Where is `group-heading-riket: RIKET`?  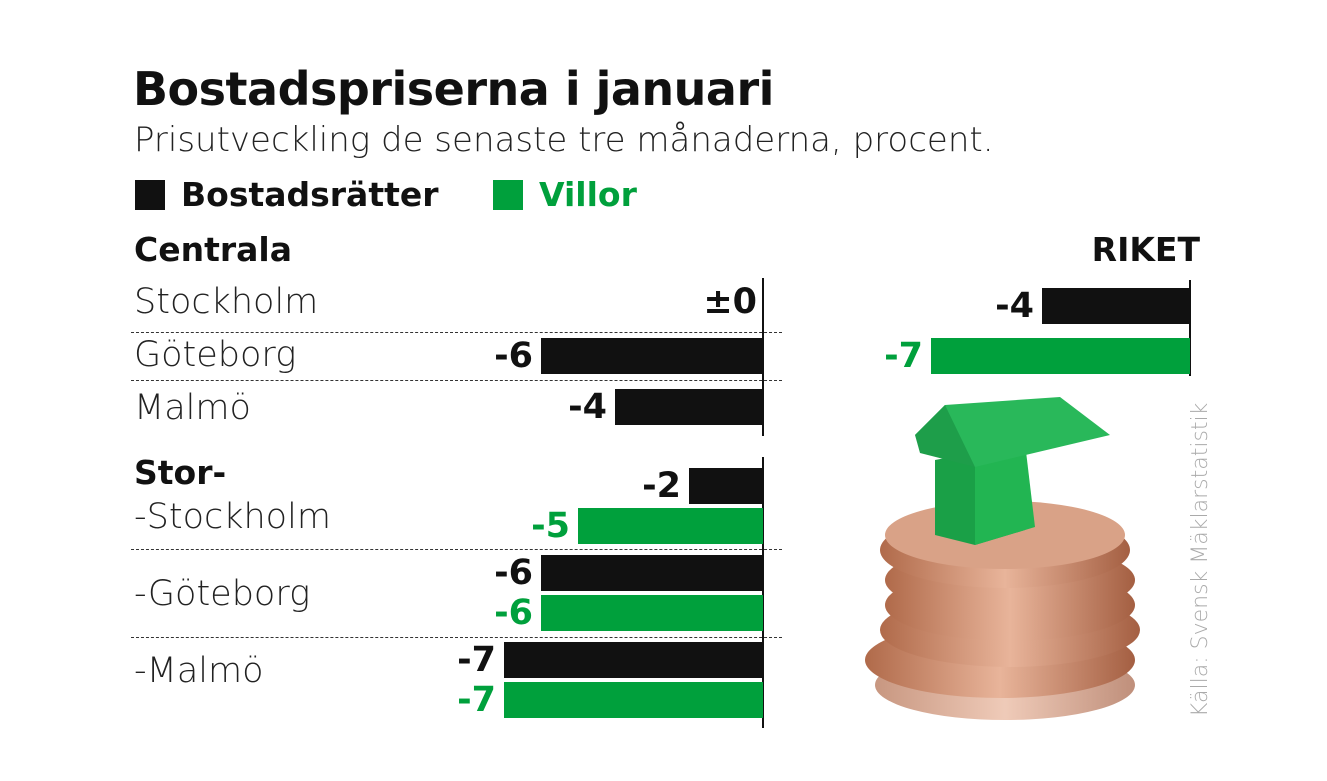
group-heading-riket: RIKET is located at coordinates (1145, 249).